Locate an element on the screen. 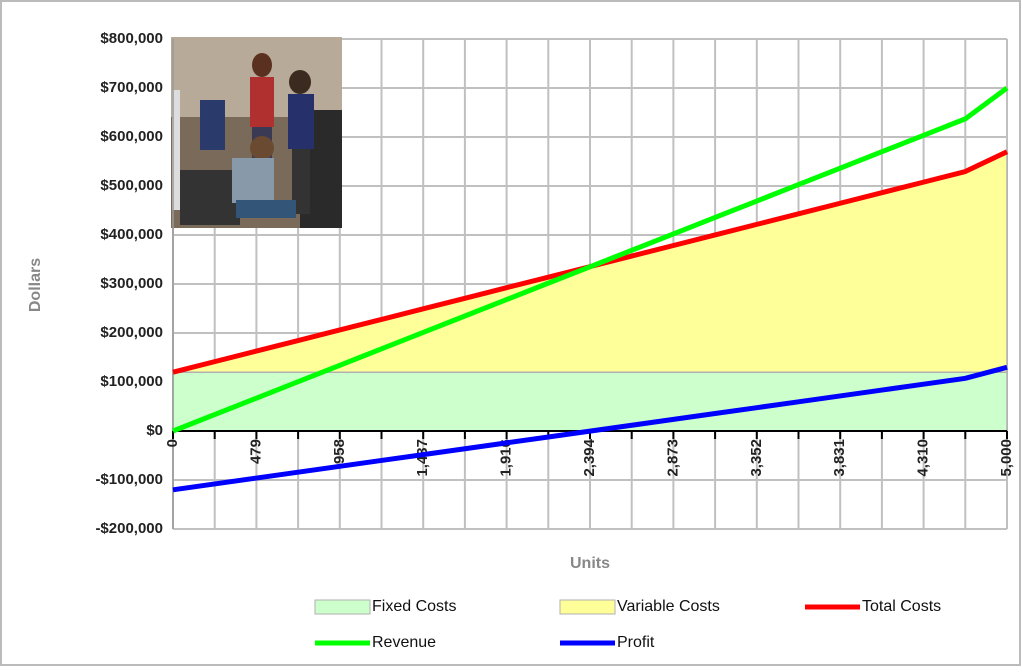  legend-label: Total Costs is located at coordinates (901, 606).